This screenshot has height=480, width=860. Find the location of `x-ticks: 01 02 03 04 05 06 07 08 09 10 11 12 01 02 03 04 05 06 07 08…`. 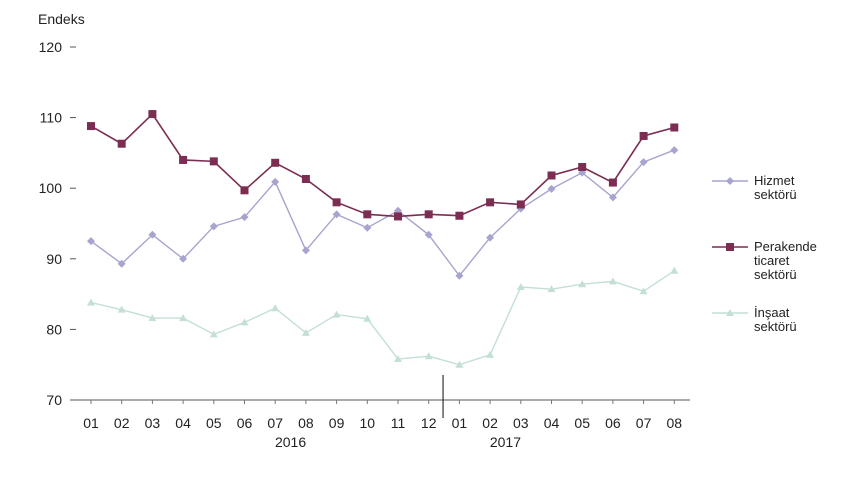

x-ticks: 01 02 03 04 05 06 07 08 09 10 11 12 01 02 03 04 05 06 07 08… is located at coordinates (382, 412).